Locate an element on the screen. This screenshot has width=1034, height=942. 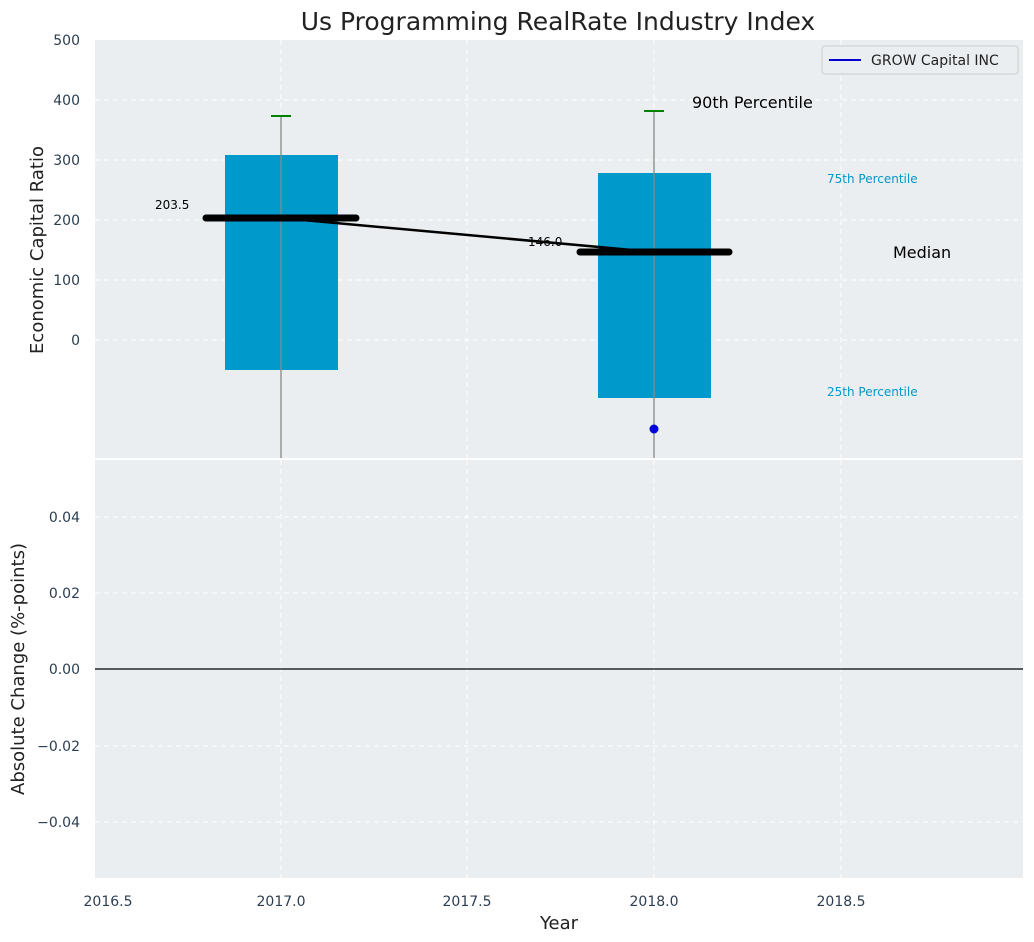
top-y-tick-label: 200 is located at coordinates (66, 221).